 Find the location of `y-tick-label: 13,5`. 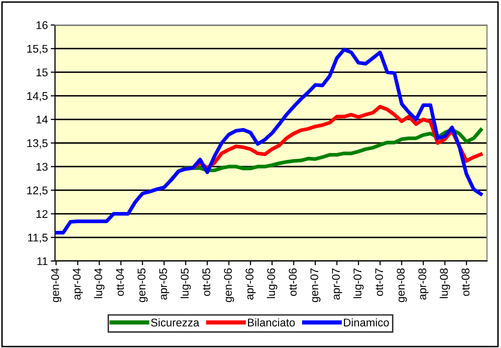

y-tick-label: 13,5 is located at coordinates (37, 143).